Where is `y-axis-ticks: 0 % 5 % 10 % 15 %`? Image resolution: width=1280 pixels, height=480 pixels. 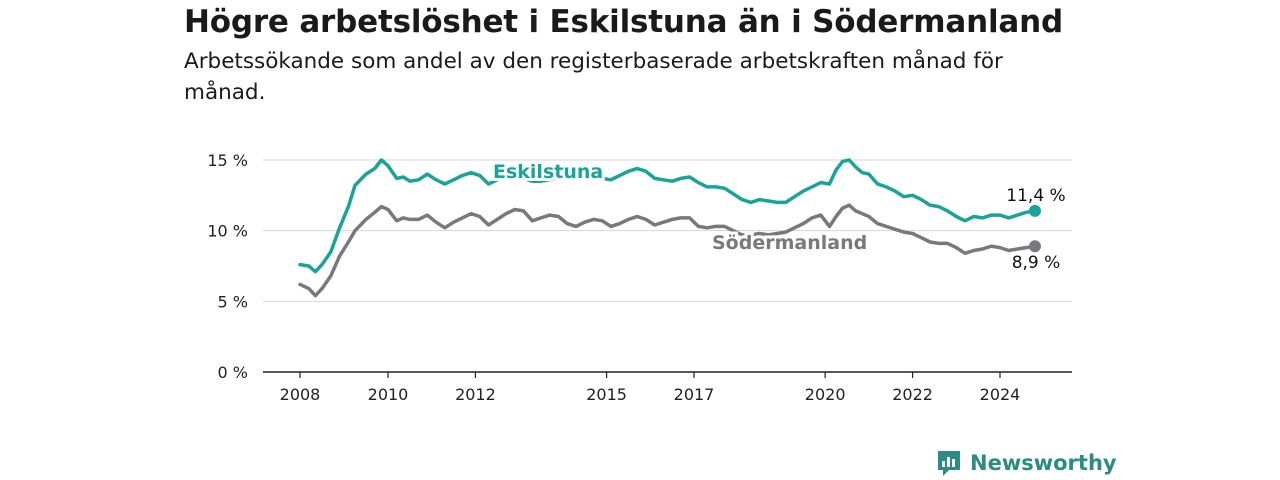
y-axis-ticks: 0 % 5 % 10 % 15 % is located at coordinates (227, 266).